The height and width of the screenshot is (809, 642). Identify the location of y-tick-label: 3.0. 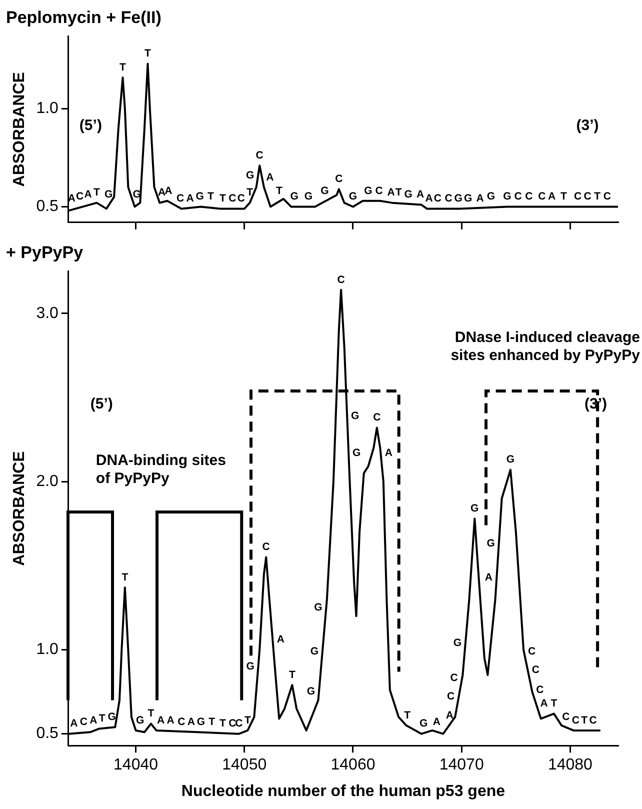
(47, 313).